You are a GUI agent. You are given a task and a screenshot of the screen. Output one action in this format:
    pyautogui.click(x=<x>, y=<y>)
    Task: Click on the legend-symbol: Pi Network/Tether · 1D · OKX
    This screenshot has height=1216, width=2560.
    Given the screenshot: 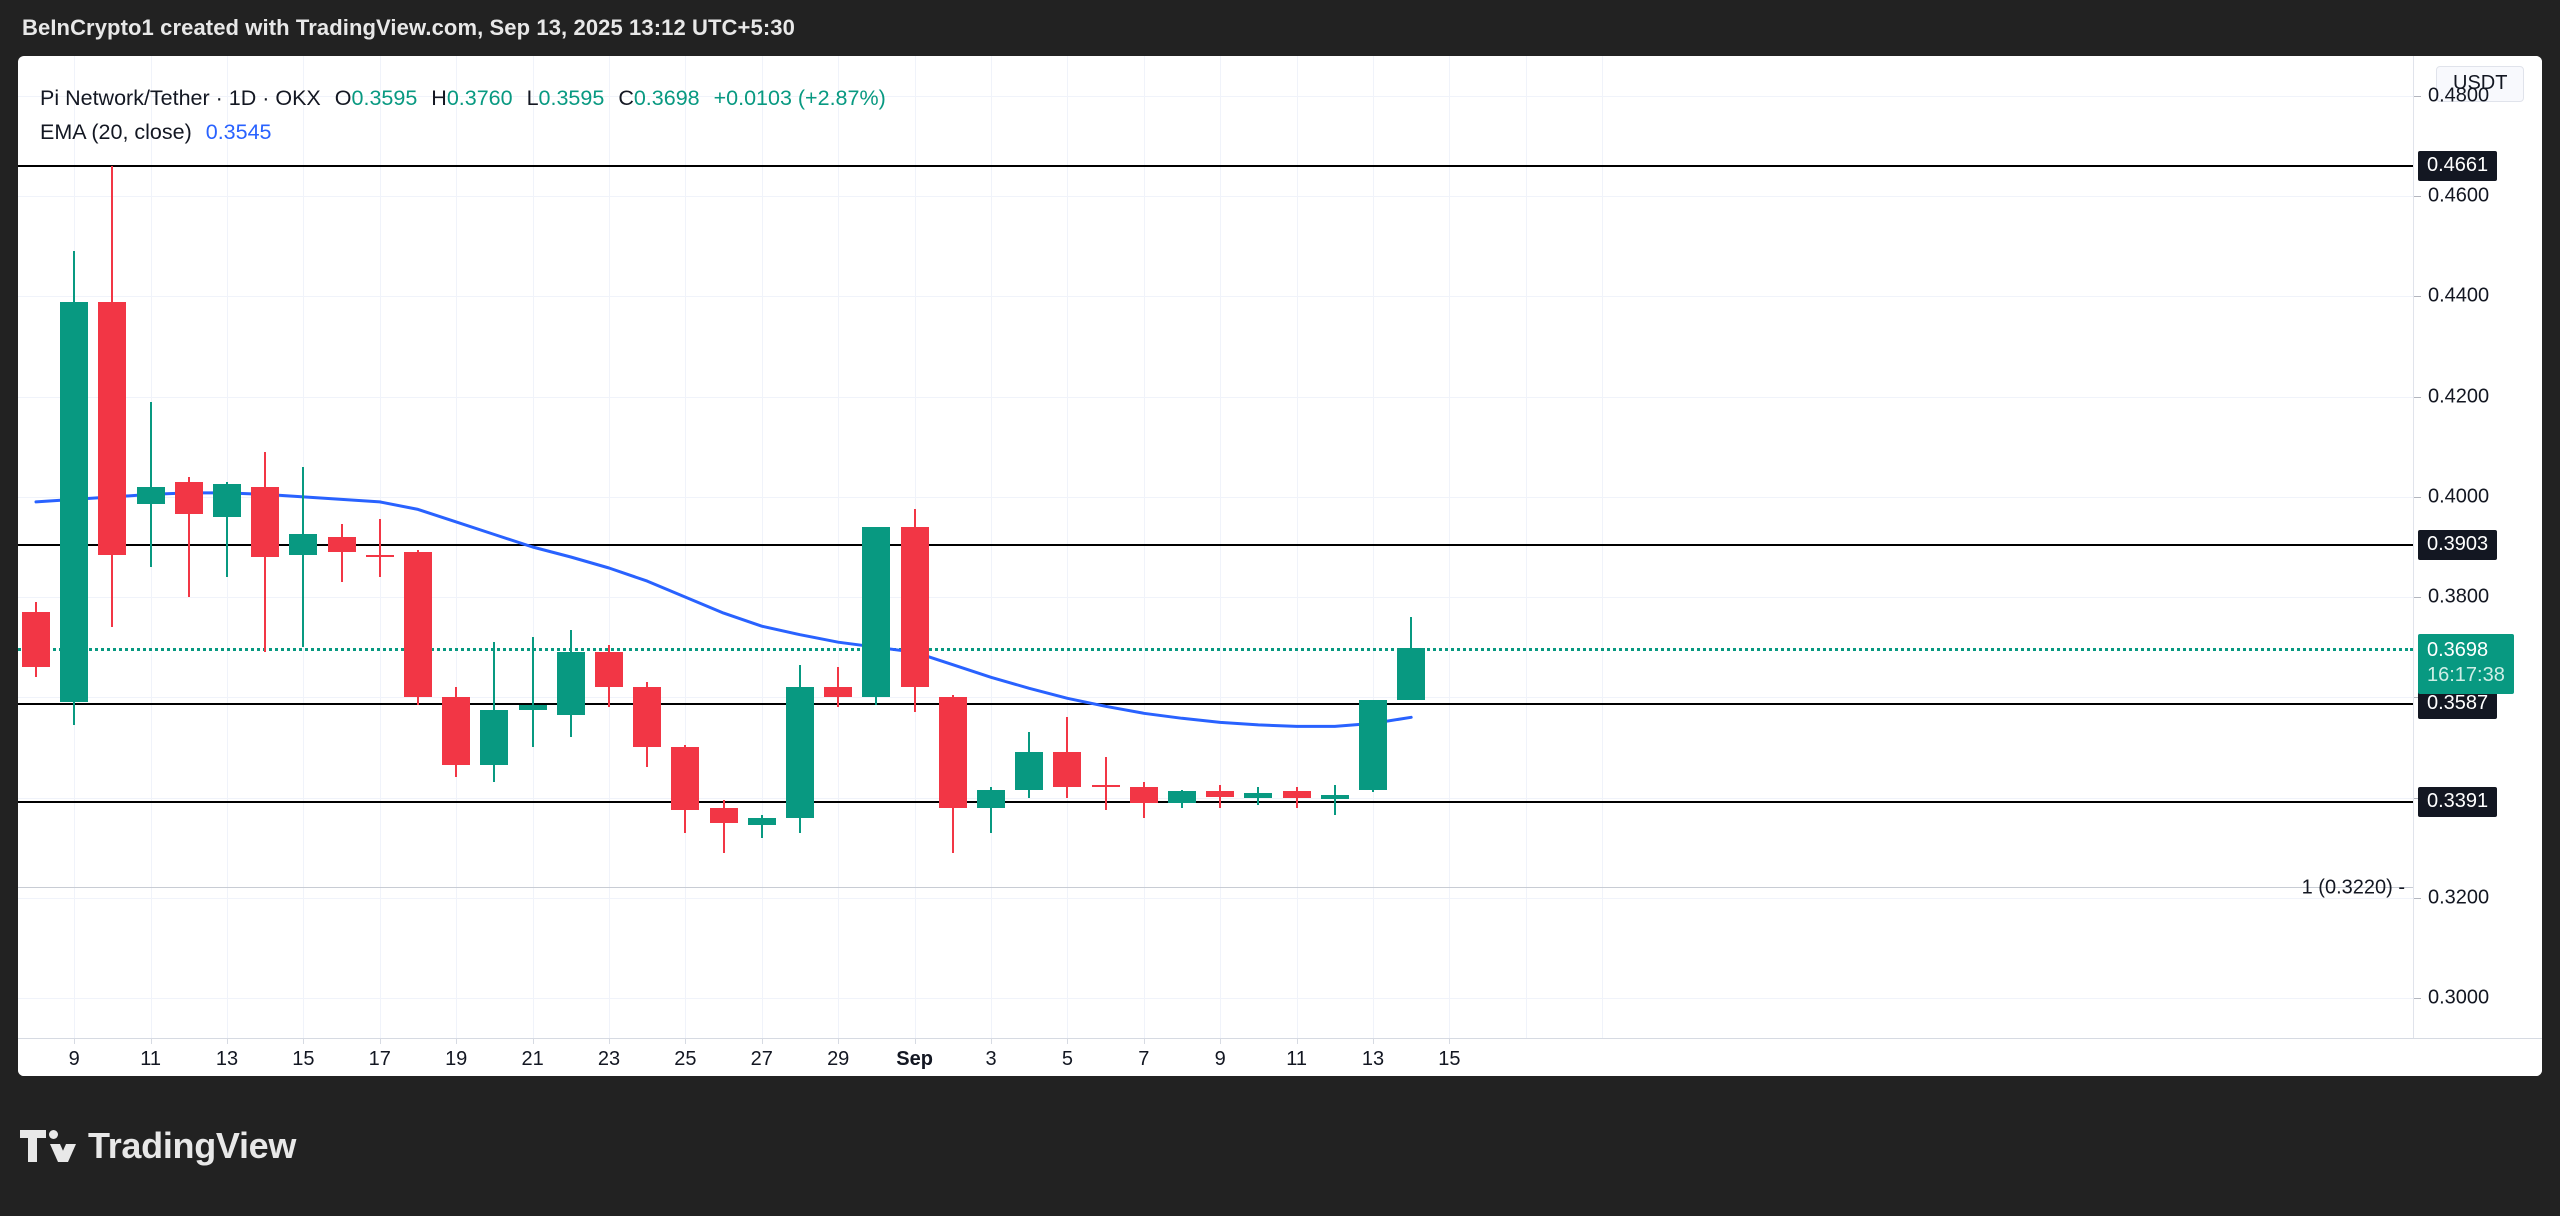 What is the action you would take?
    pyautogui.click(x=180, y=98)
    